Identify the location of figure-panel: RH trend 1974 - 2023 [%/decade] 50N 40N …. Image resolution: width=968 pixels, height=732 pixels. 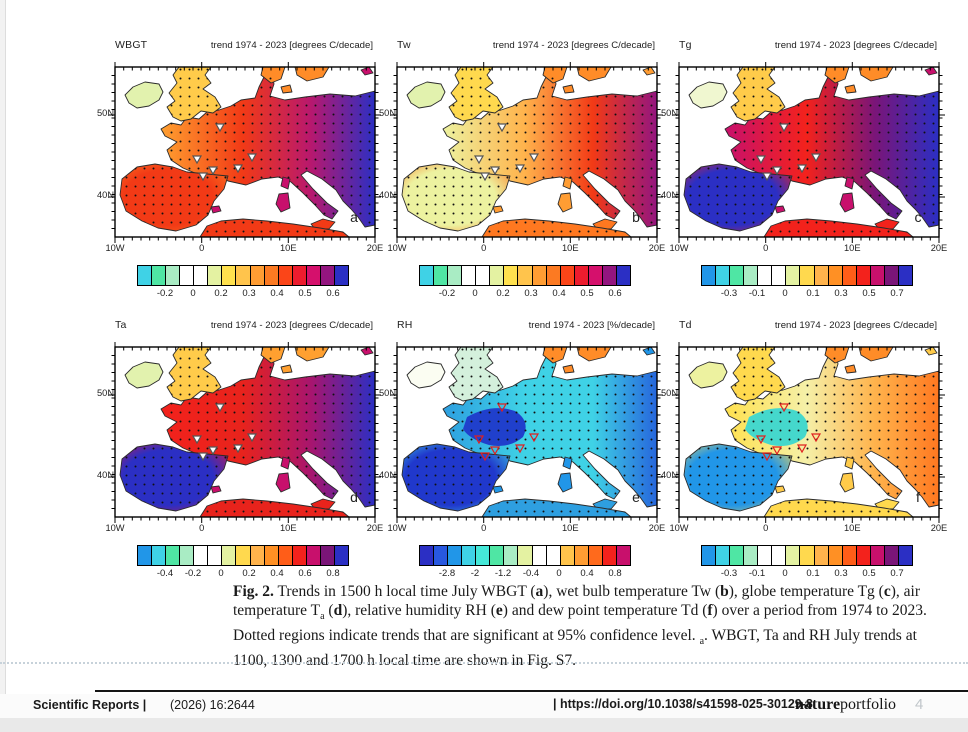
(522, 457).